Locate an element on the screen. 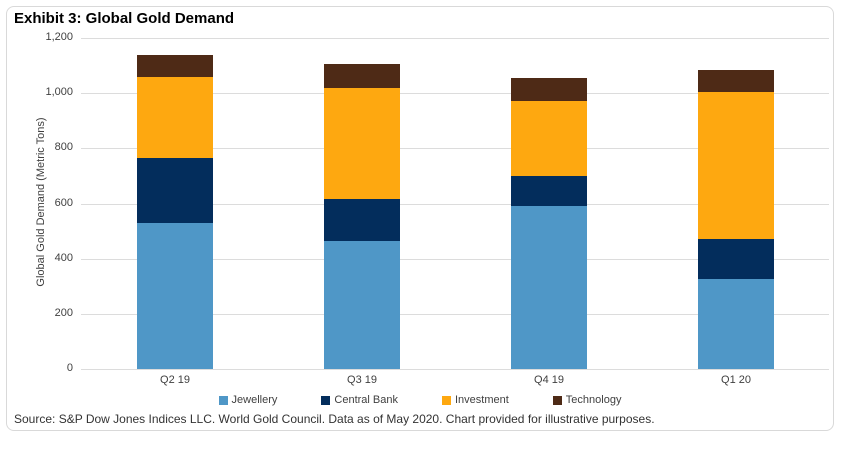  chart-title: Exhibit 3: Global Gold Demand is located at coordinates (124, 18).